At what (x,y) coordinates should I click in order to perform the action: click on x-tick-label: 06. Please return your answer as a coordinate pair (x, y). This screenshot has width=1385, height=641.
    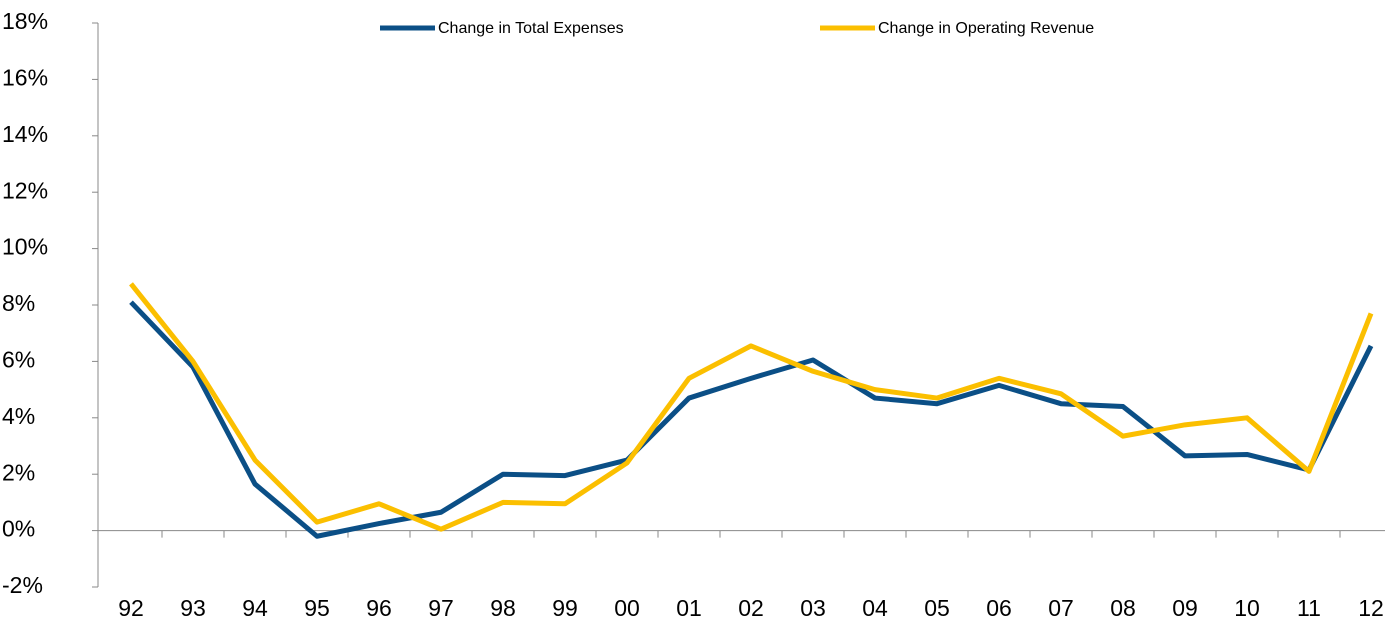
    Looking at the image, I should click on (999, 608).